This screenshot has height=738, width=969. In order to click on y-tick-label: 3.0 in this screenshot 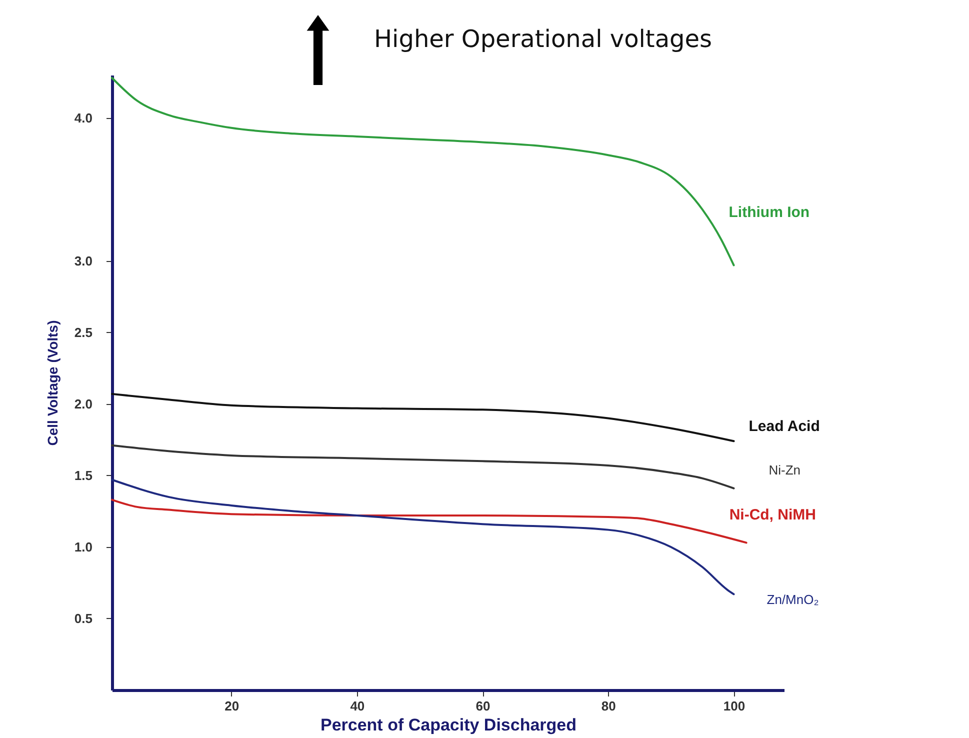, I will do `click(83, 260)`.